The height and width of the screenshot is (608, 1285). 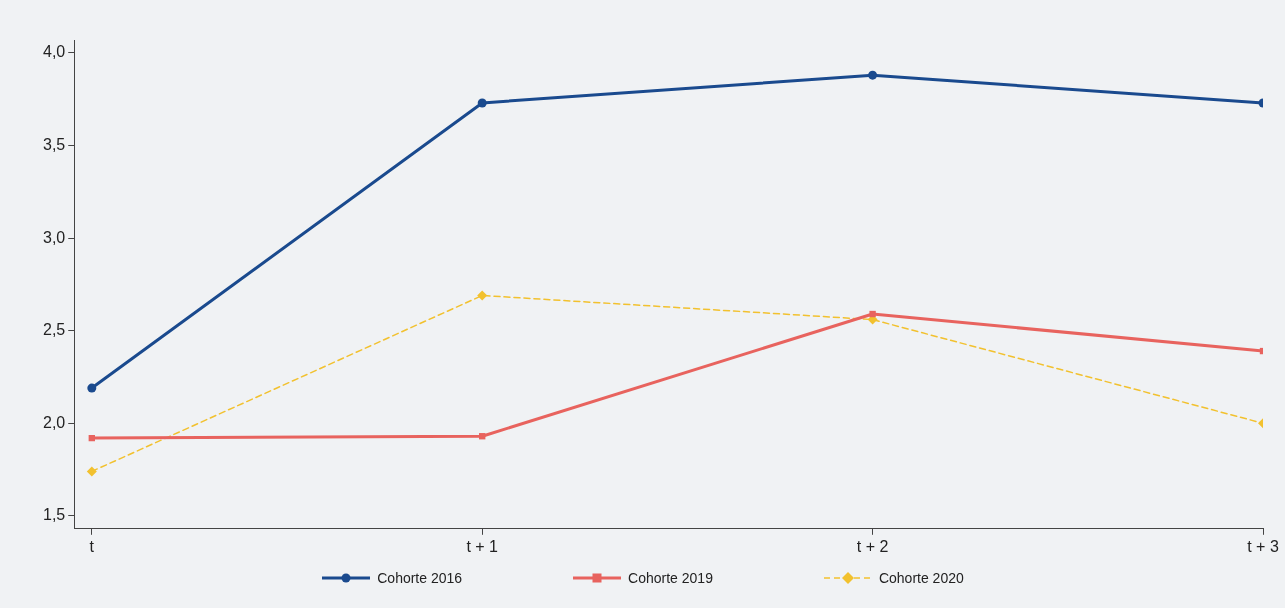 I want to click on x-tick-label: t + 1, so click(x=482, y=546).